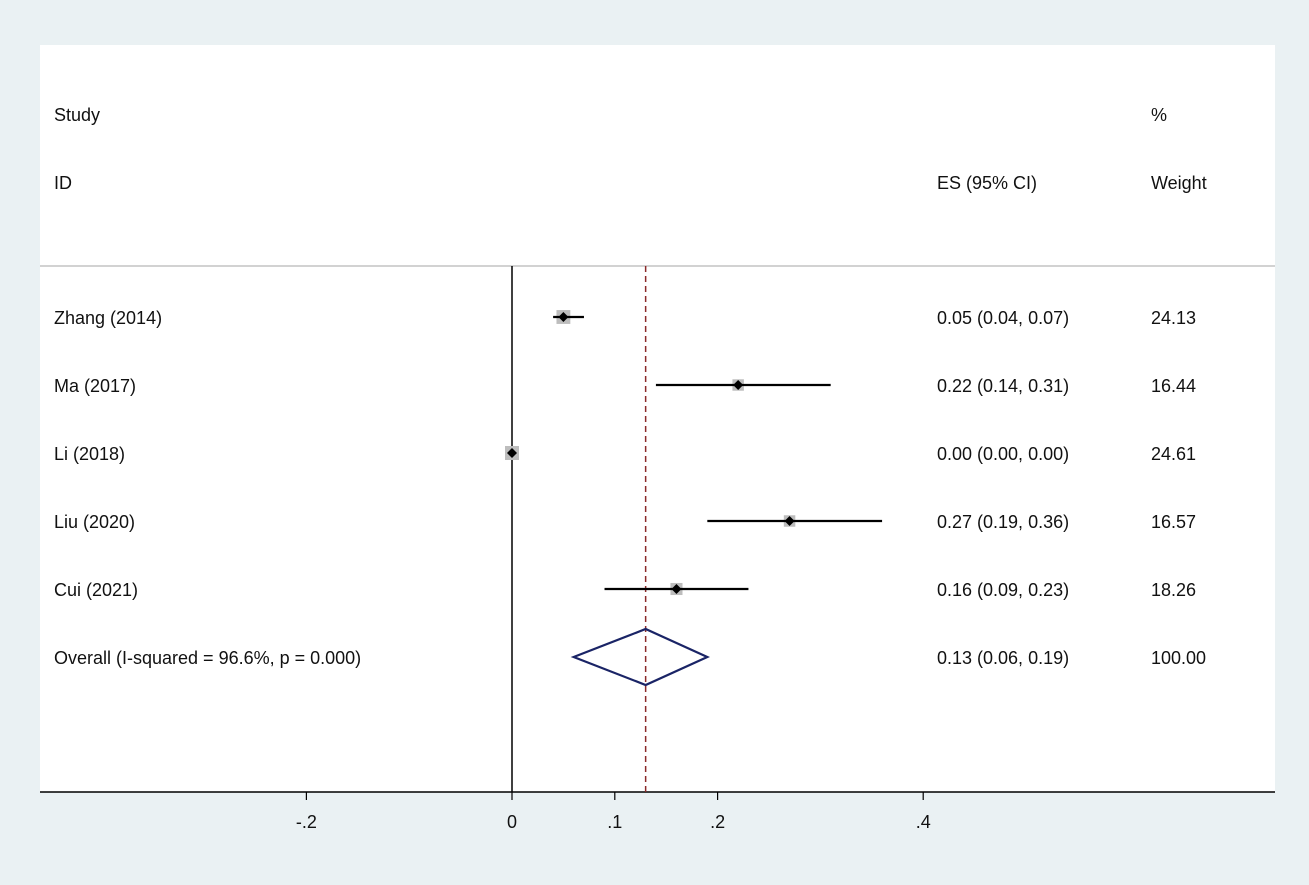  Describe the element at coordinates (89, 454) in the screenshot. I see `study-label: Li (2018)` at that location.